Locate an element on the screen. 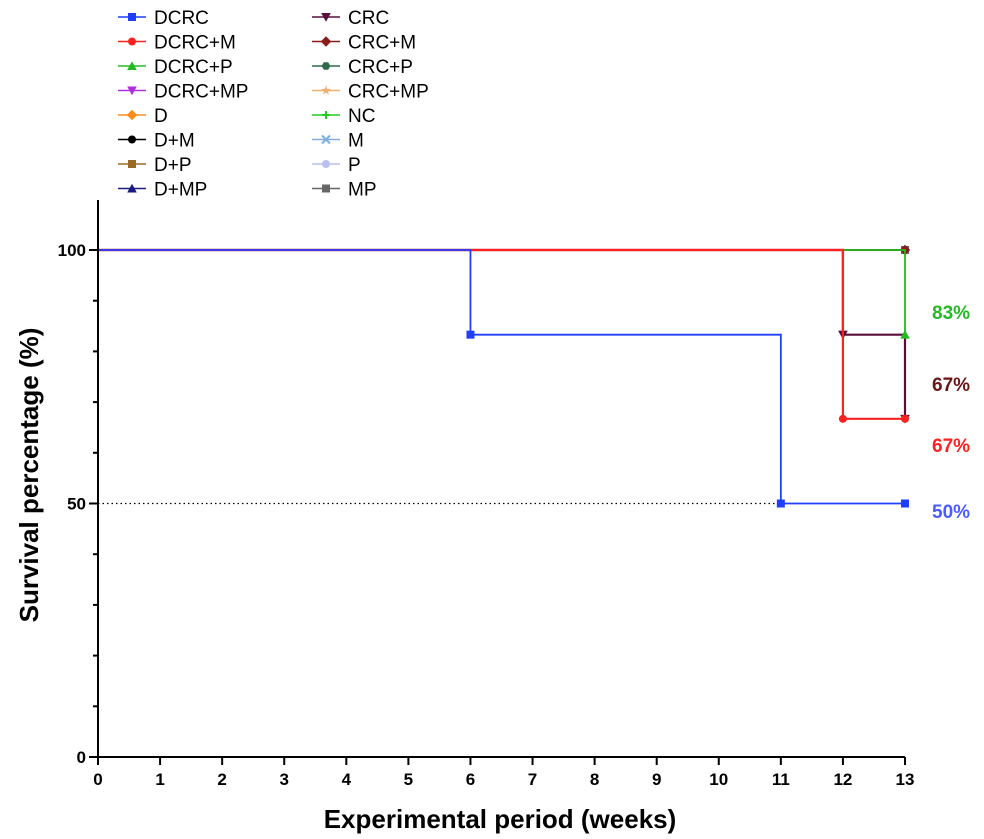  series-line is located at coordinates (502, 292).